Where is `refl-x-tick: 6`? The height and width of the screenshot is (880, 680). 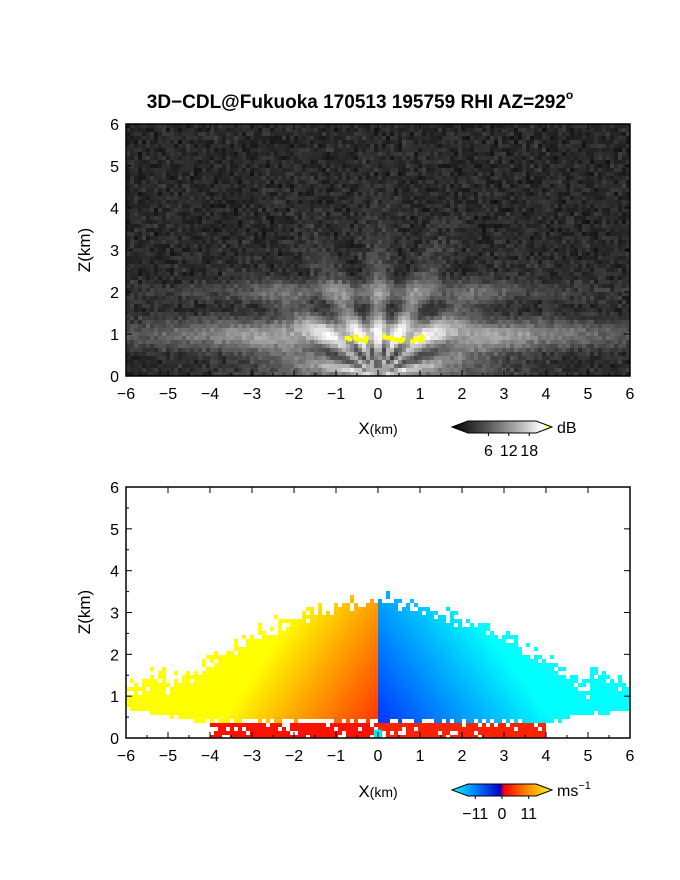 refl-x-tick: 6 is located at coordinates (630, 263).